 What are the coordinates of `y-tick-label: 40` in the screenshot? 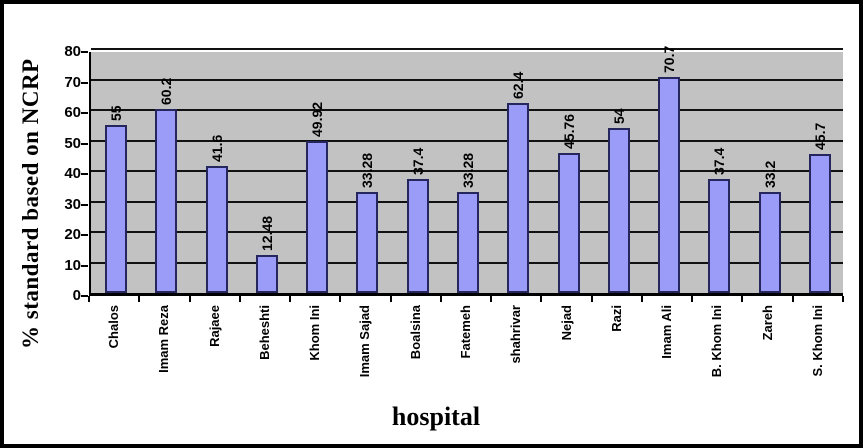 It's located at (72, 173).